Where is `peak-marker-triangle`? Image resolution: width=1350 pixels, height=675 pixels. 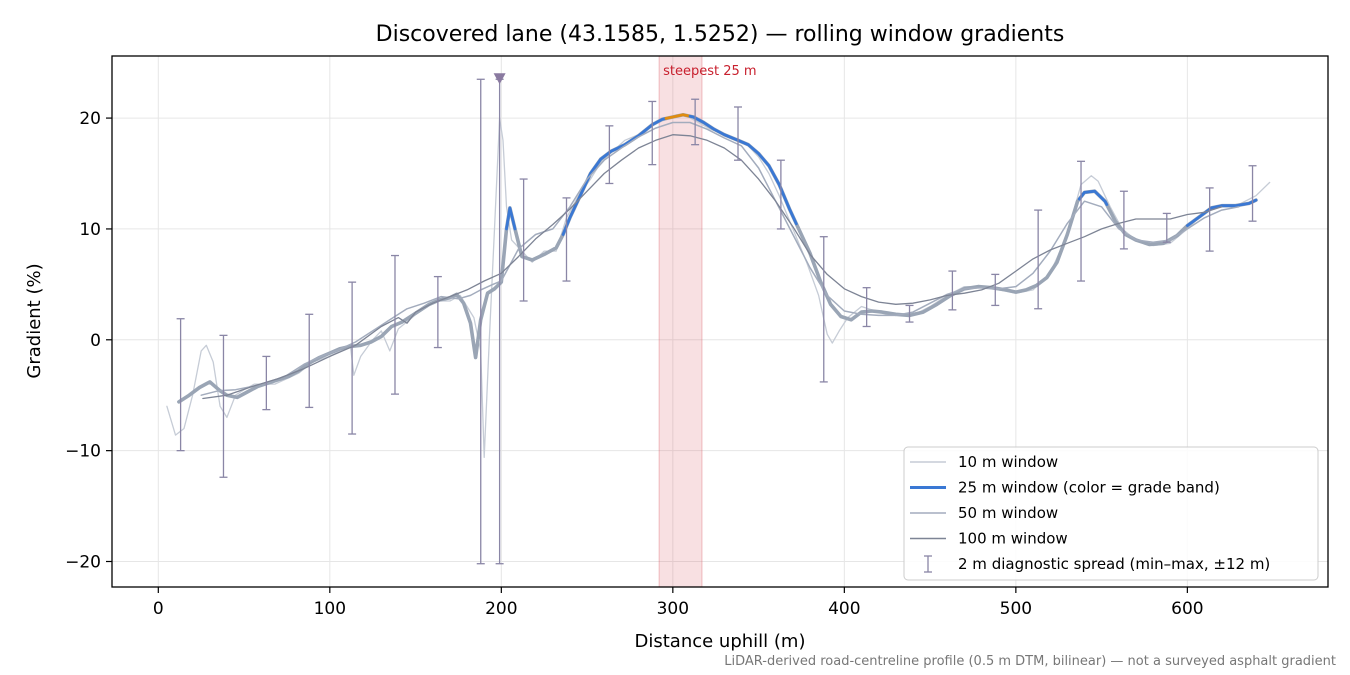
peak-marker-triangle is located at coordinates (499, 79).